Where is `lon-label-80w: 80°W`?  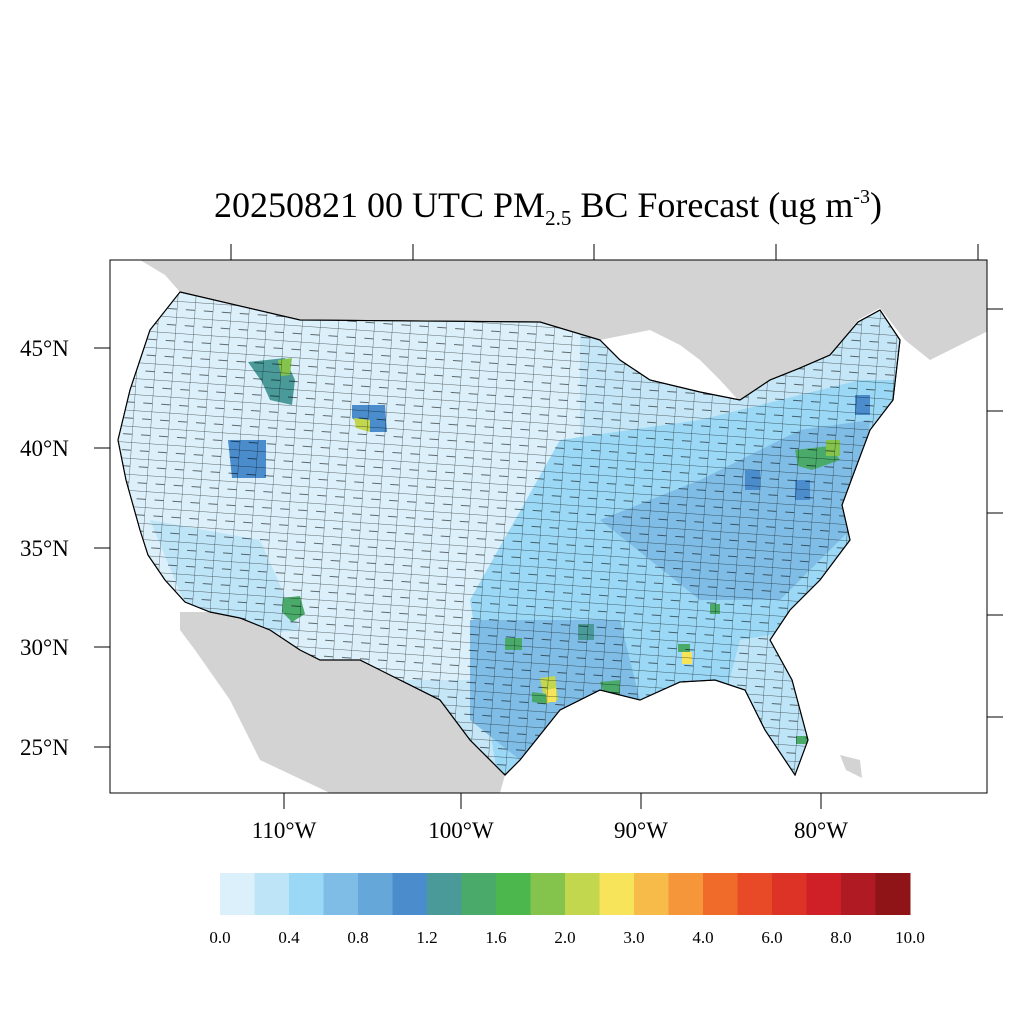
lon-label-80w: 80°W is located at coordinates (821, 830).